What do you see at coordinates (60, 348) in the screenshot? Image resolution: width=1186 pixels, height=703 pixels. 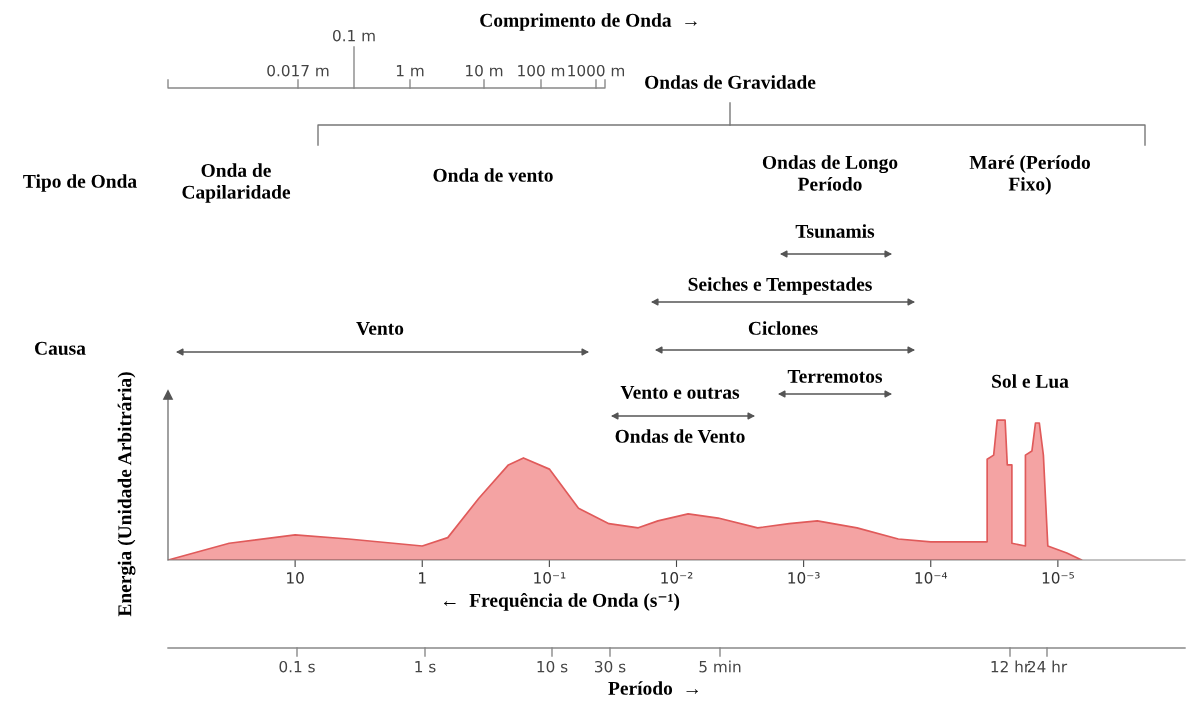 I see `text: Causa` at bounding box center [60, 348].